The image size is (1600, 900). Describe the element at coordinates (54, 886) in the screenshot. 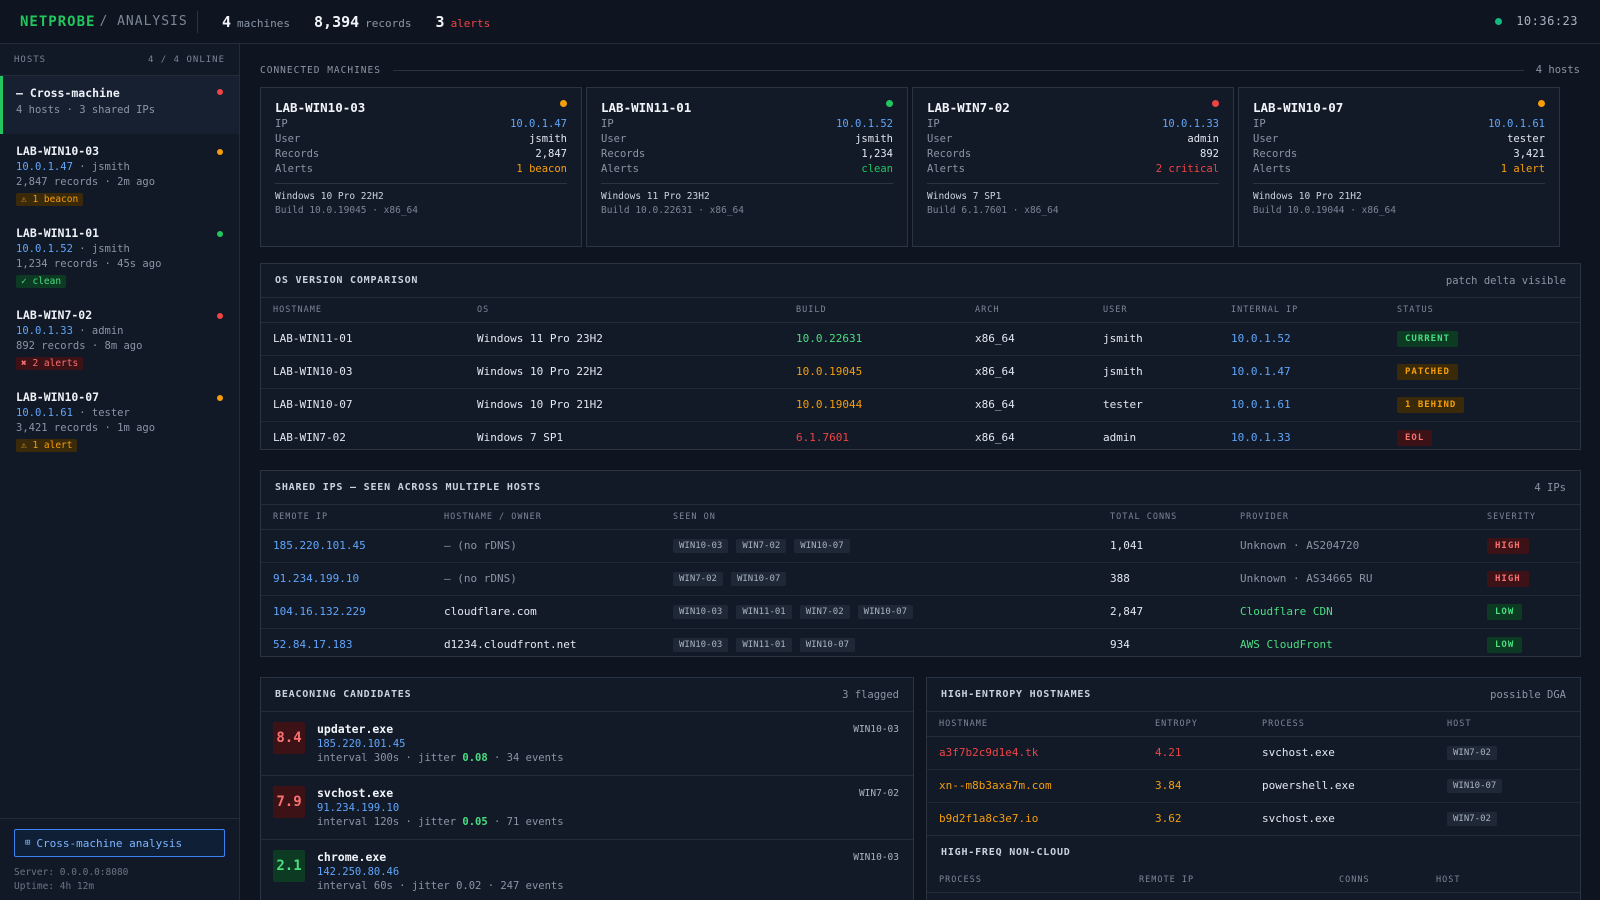

I see `uptime: Uptime: 4h 12m` at that location.